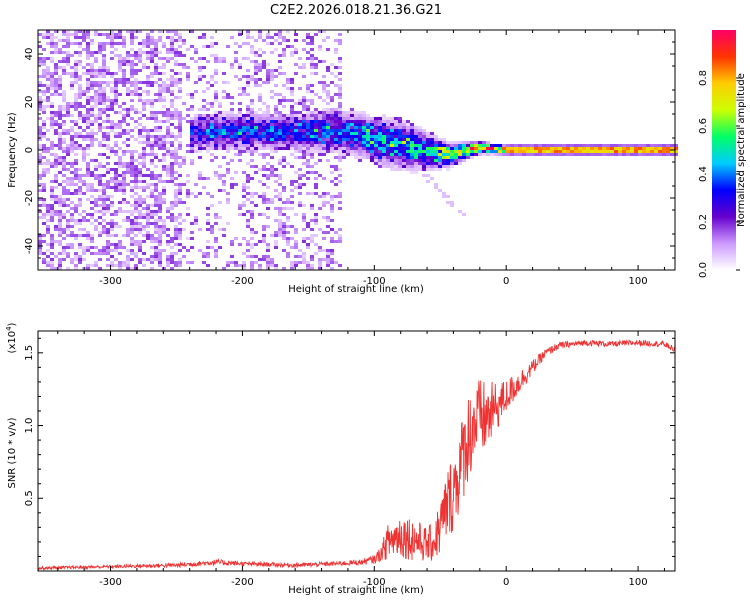  Describe the element at coordinates (110, 582) in the screenshot. I see `snr-x-tick-label: -300` at that location.